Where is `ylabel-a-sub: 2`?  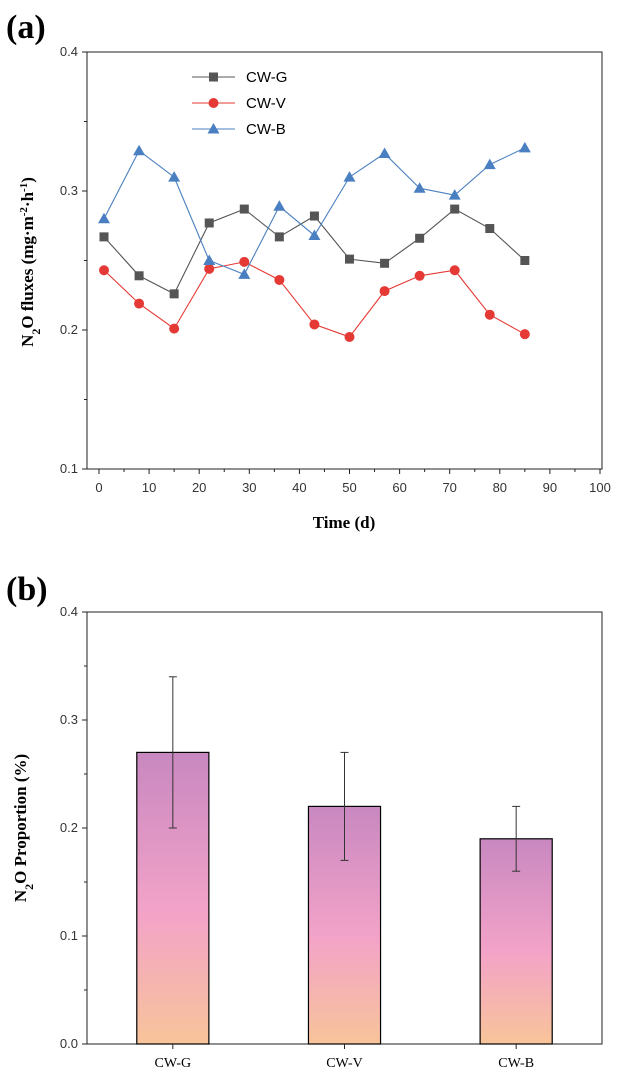
ylabel-a-sub: 2 is located at coordinates (36, 332).